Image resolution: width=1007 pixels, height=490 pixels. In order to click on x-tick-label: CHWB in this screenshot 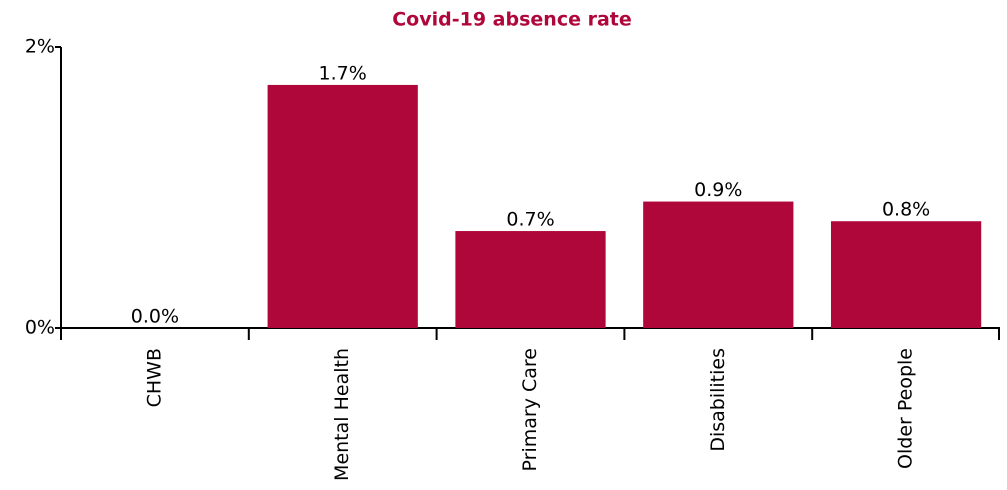, I will do `click(154, 377)`.